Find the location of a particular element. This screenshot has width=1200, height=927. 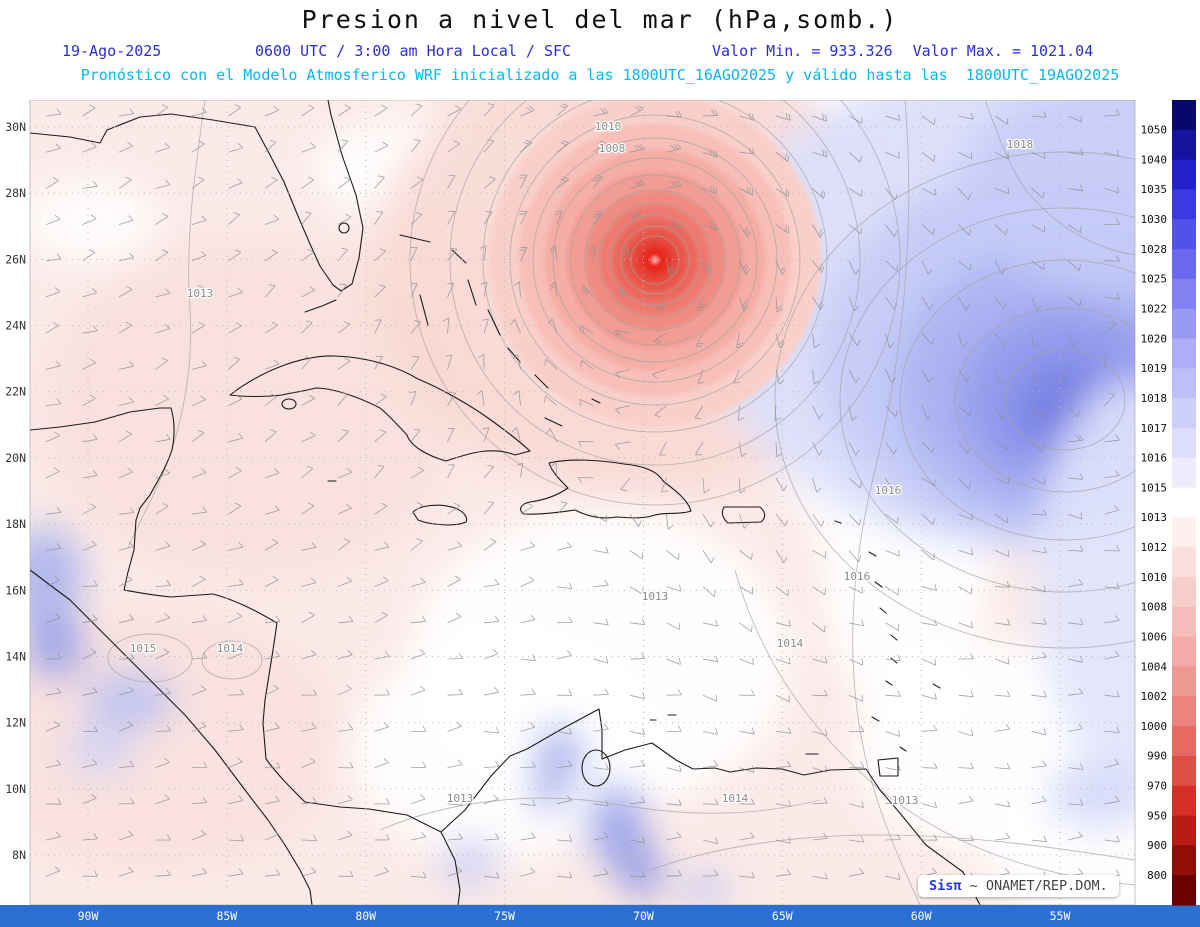

lat-label: 30N is located at coordinates (15, 127).